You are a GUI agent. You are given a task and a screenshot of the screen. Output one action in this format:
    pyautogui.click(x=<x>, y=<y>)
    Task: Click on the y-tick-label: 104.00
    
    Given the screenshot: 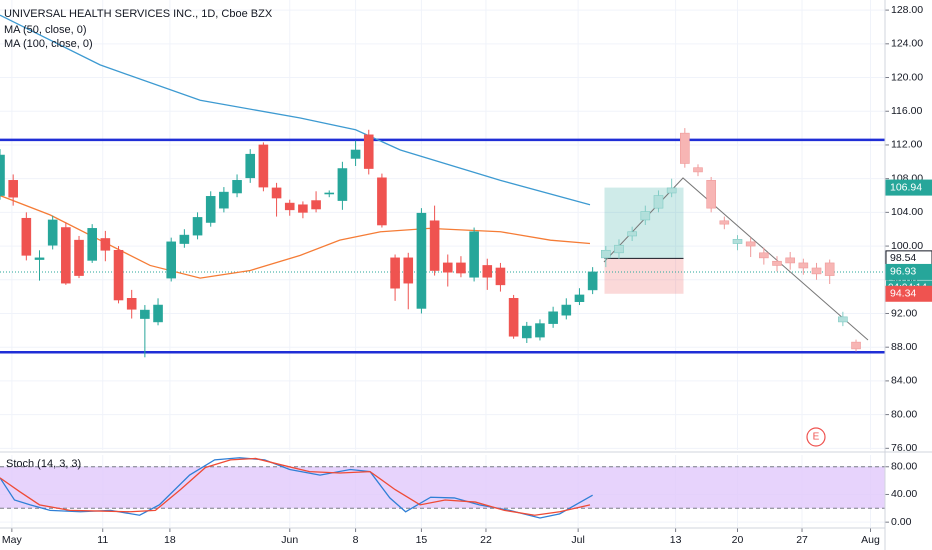 What is the action you would take?
    pyautogui.click(x=907, y=212)
    